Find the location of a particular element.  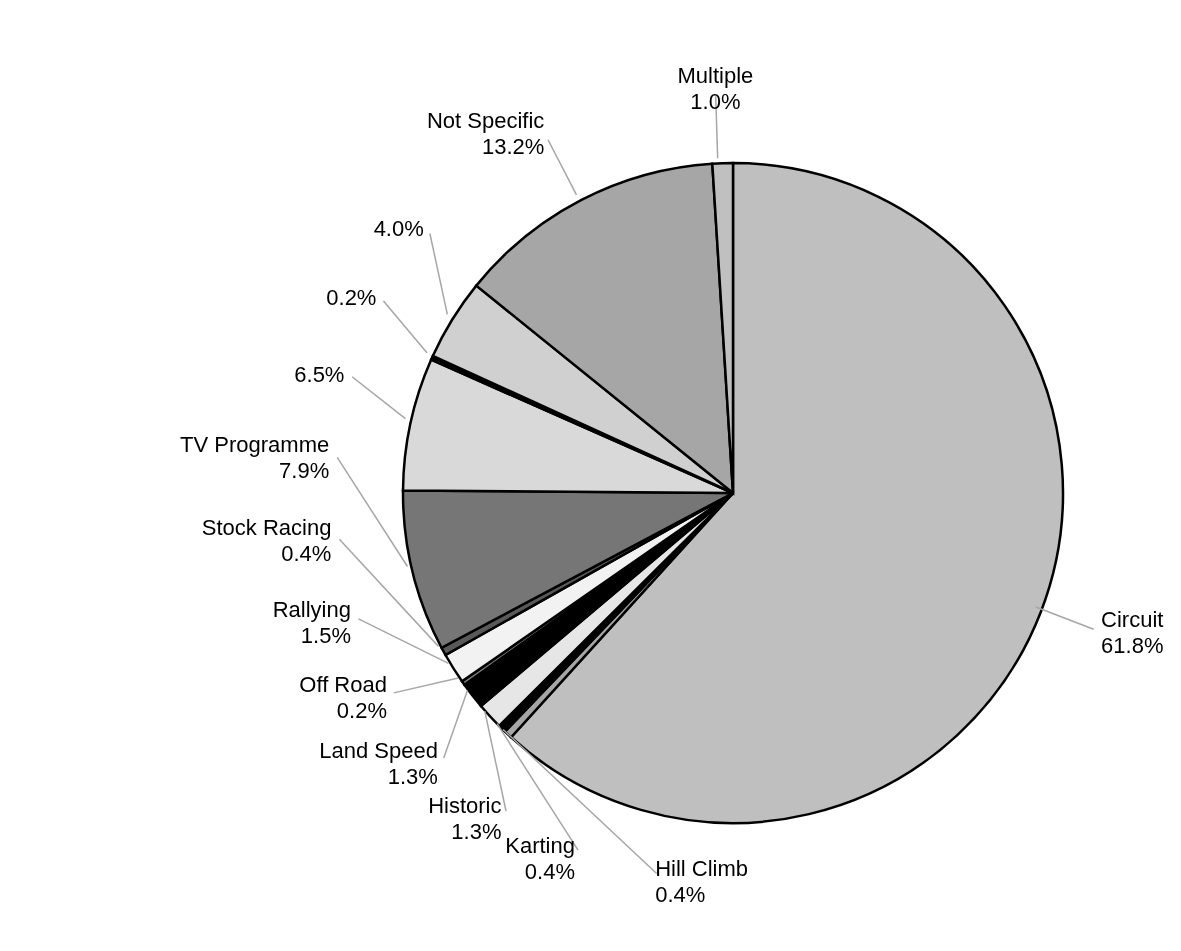

data-label: 1.5% is located at coordinates (325, 635).